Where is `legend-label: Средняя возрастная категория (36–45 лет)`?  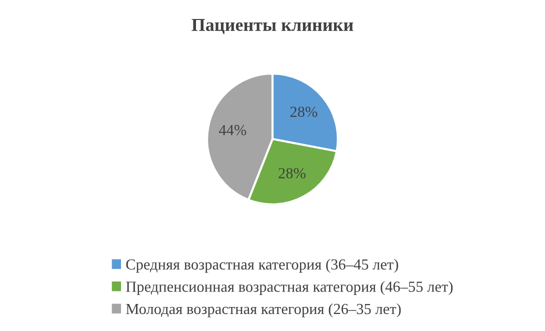
legend-label: Средняя возрастная категория (36–45 лет) is located at coordinates (262, 265).